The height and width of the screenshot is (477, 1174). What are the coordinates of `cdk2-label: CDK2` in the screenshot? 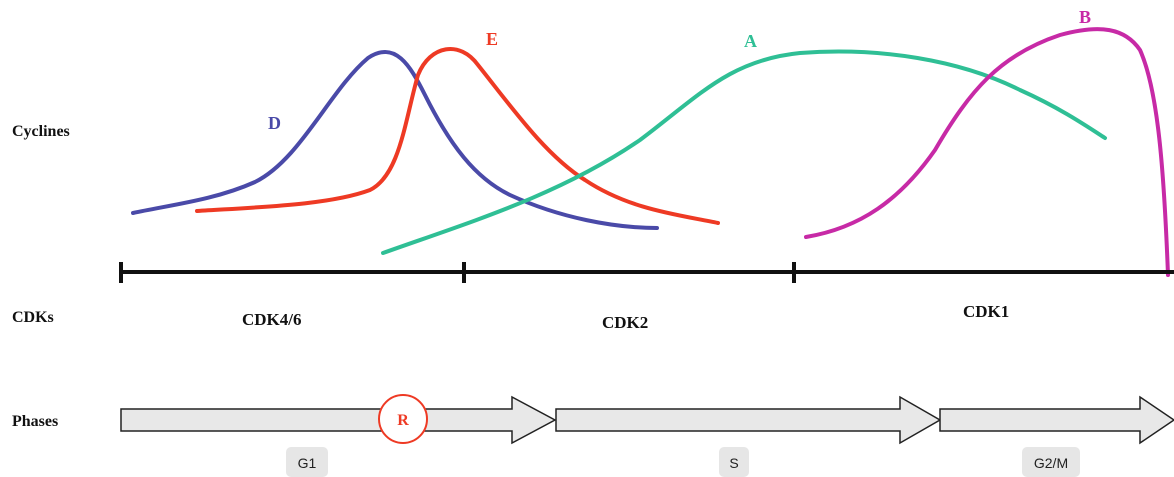 It's located at (625, 322).